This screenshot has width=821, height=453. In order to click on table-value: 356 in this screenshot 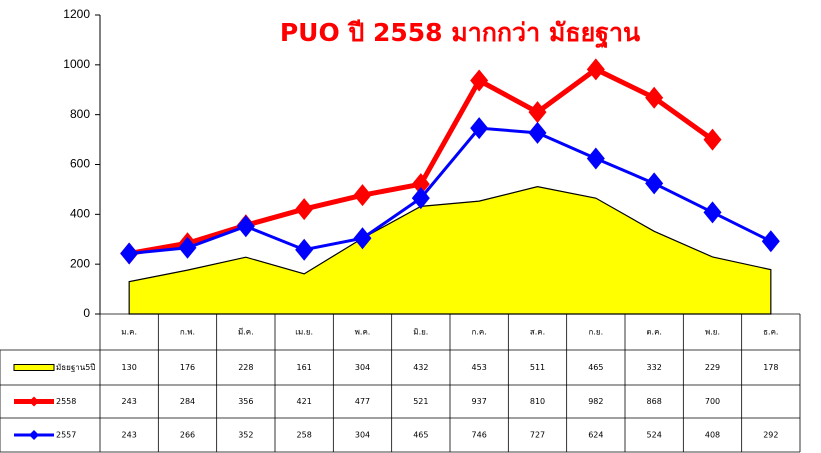, I will do `click(245, 401)`.